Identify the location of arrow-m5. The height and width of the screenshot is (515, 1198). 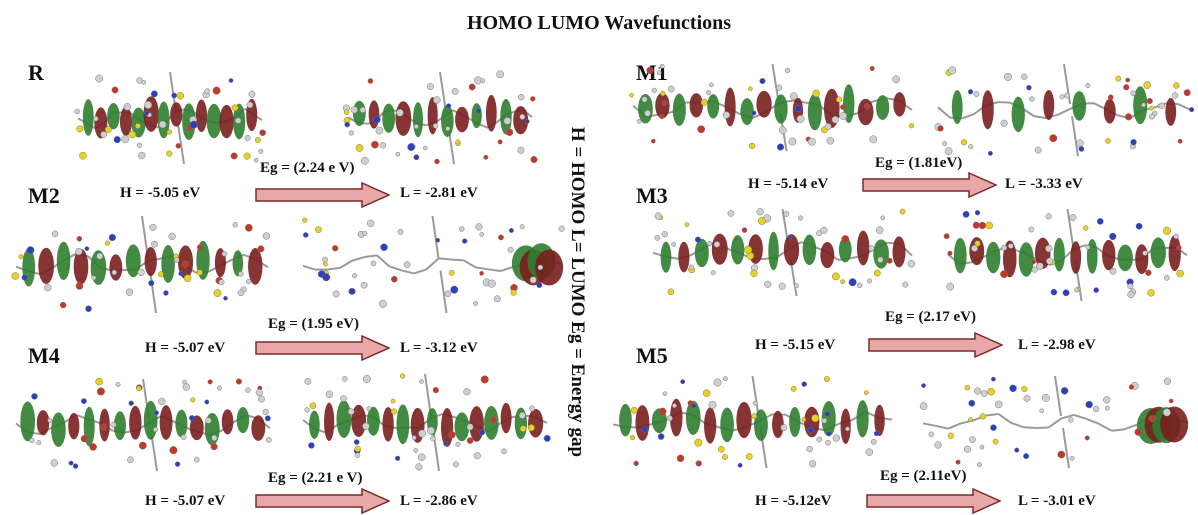
(933, 501).